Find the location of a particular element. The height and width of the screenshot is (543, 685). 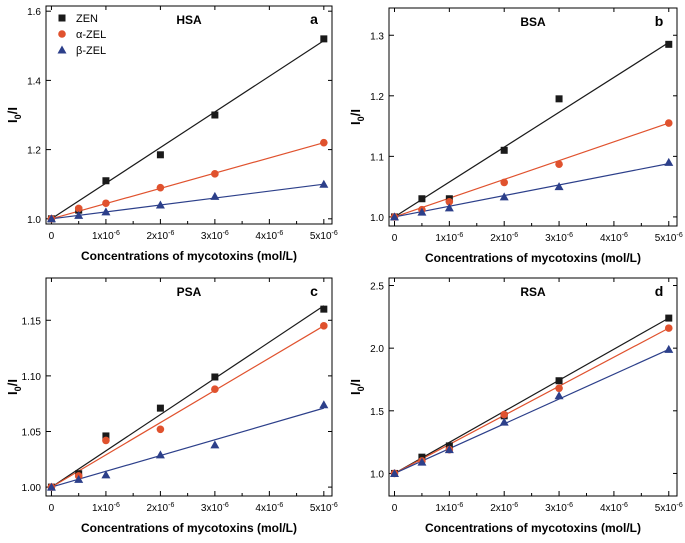

y-tick-label: 1.05 is located at coordinates (32, 432).